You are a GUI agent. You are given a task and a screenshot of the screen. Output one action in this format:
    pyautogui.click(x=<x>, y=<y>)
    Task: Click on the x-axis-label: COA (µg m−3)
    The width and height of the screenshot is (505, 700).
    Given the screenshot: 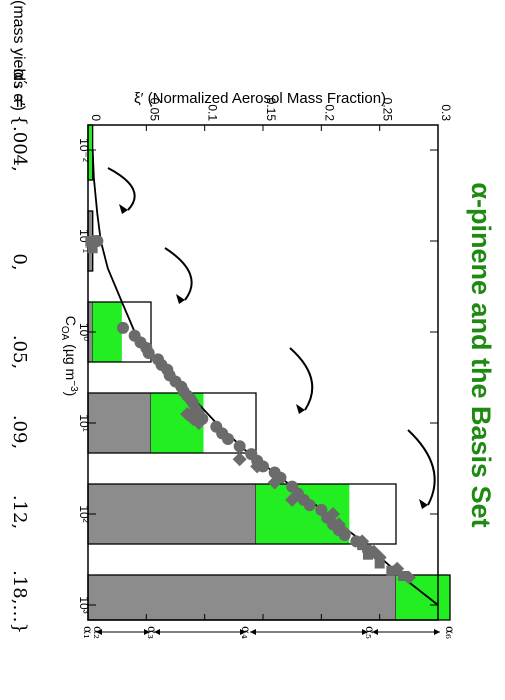 What is the action you would take?
    pyautogui.click(x=69, y=356)
    